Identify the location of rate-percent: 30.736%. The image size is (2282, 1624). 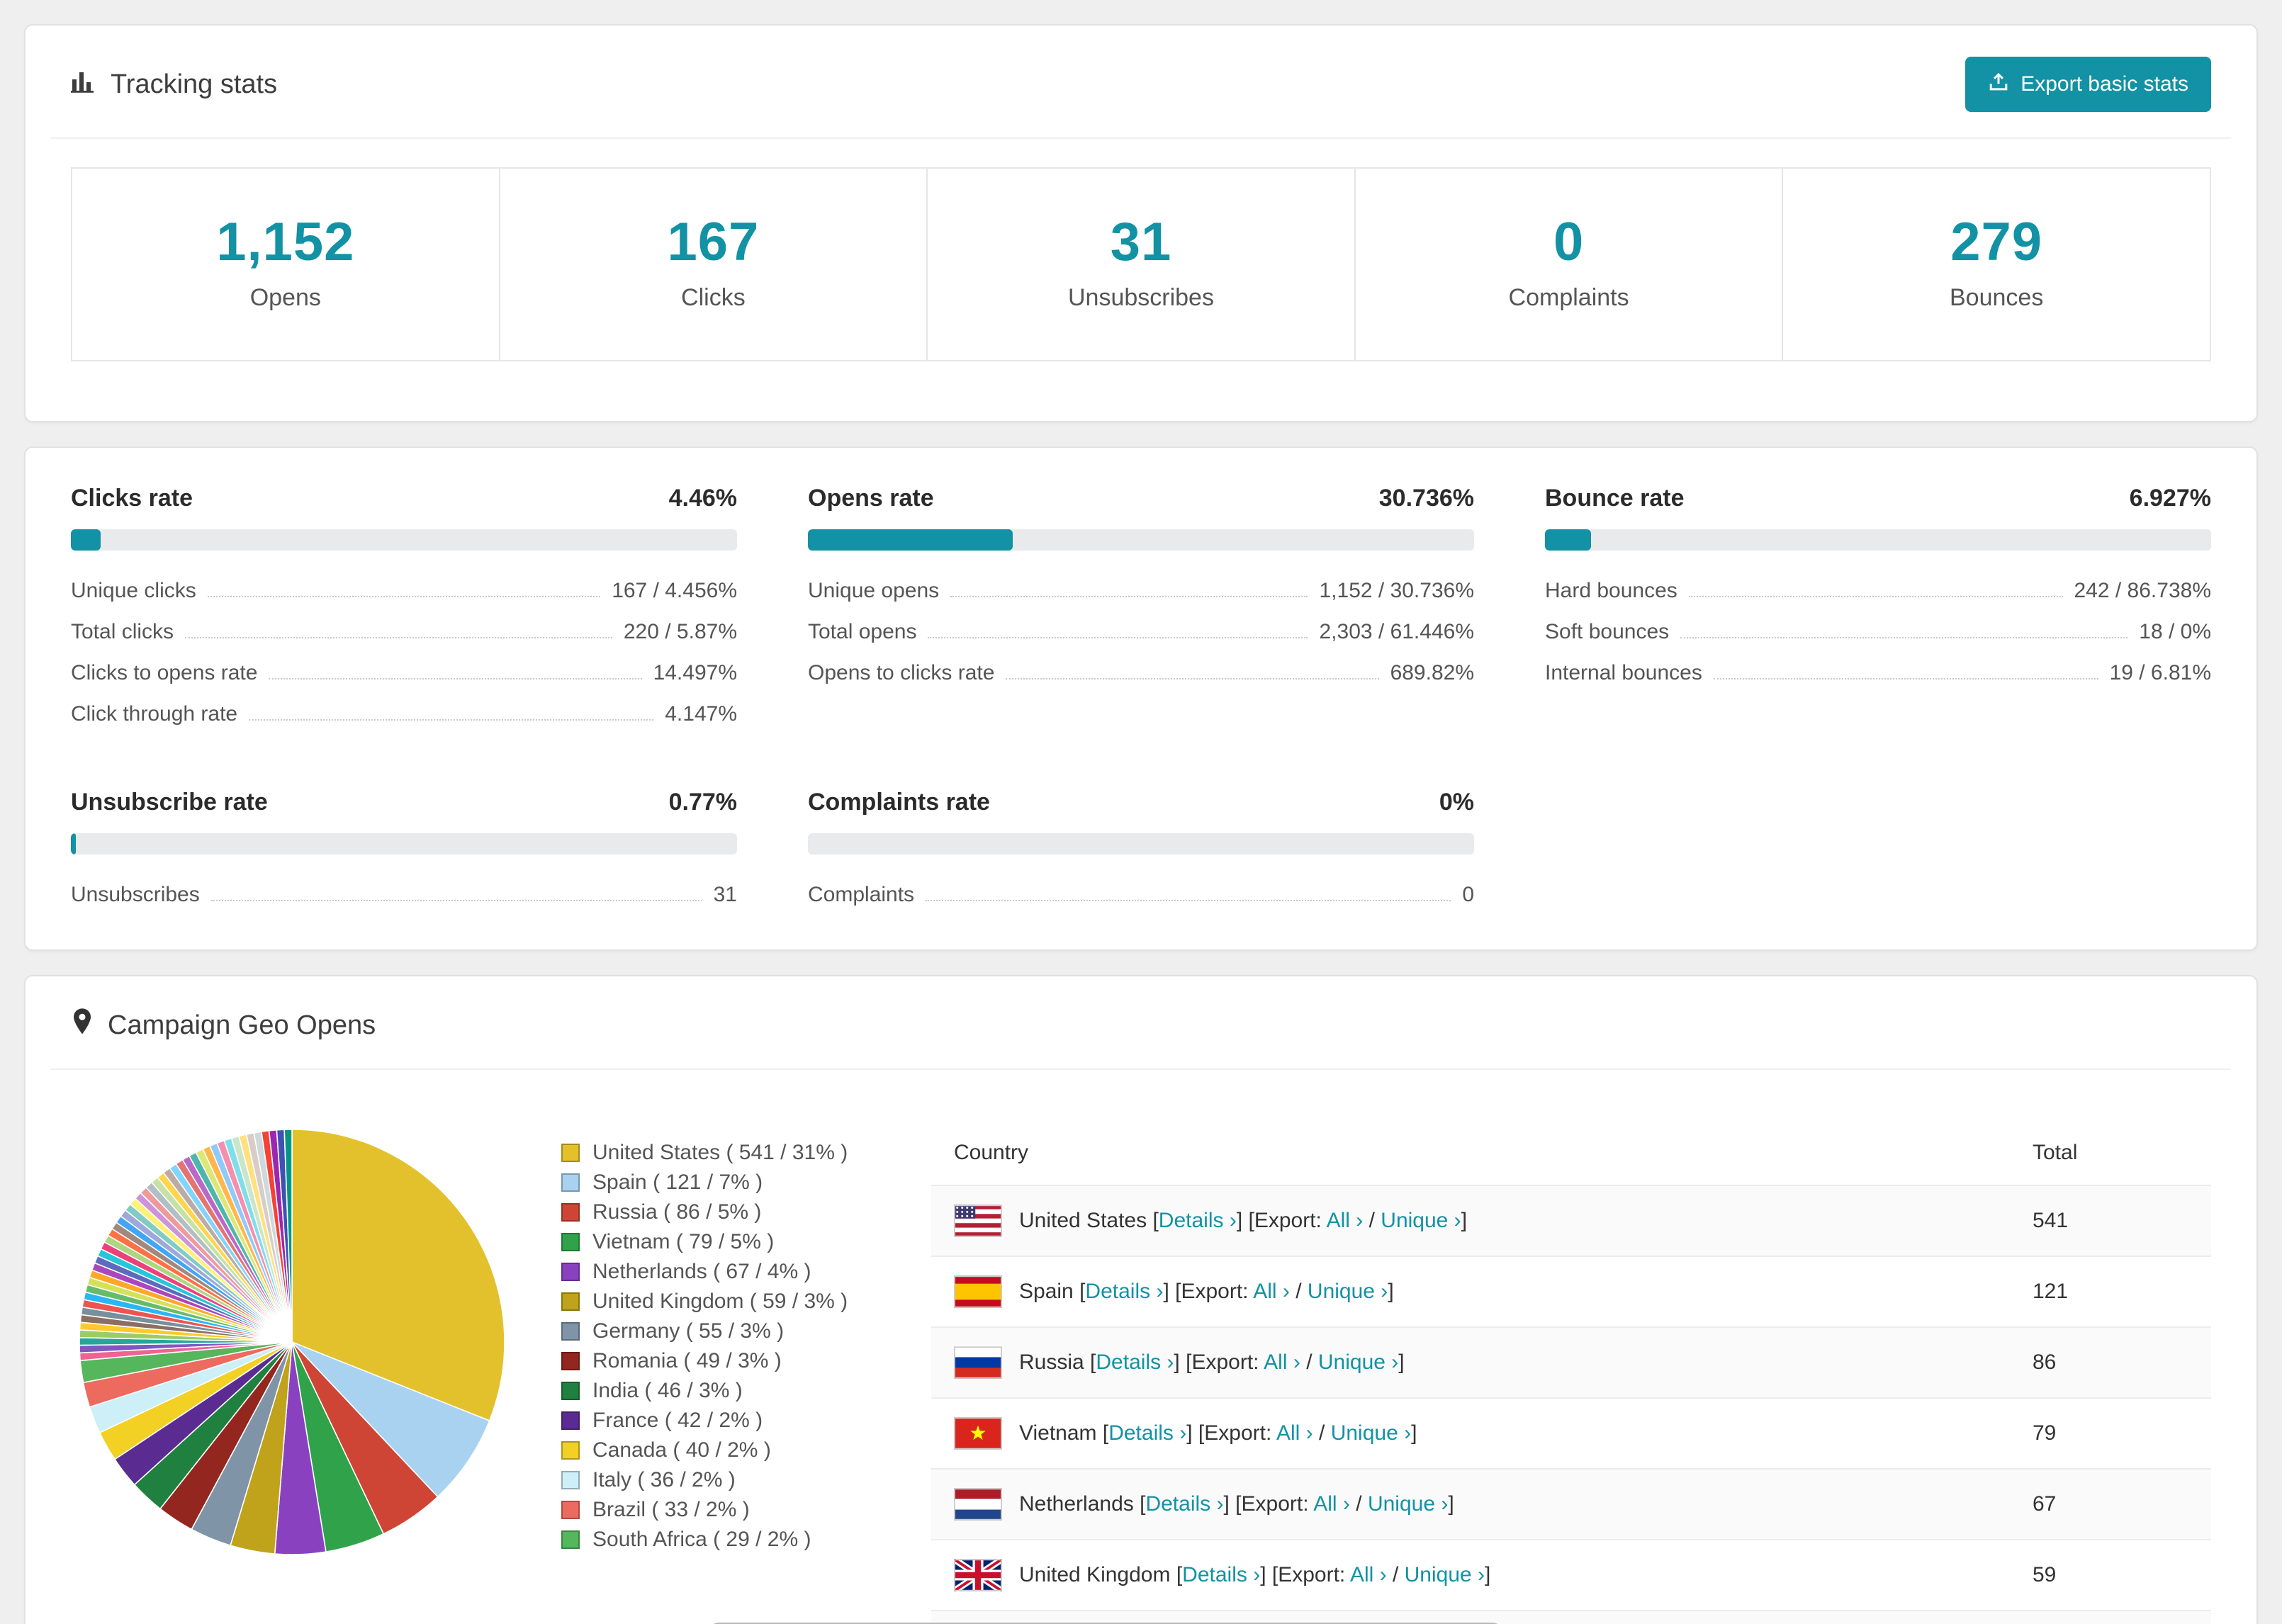
(1426, 498).